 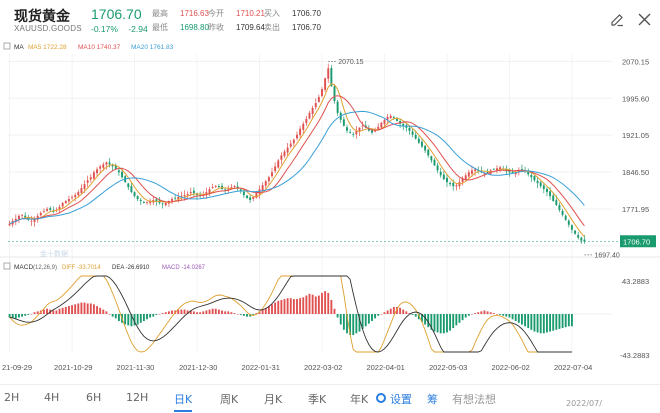 I want to click on ma10-legend: MA10 1740.37, so click(x=99, y=47).